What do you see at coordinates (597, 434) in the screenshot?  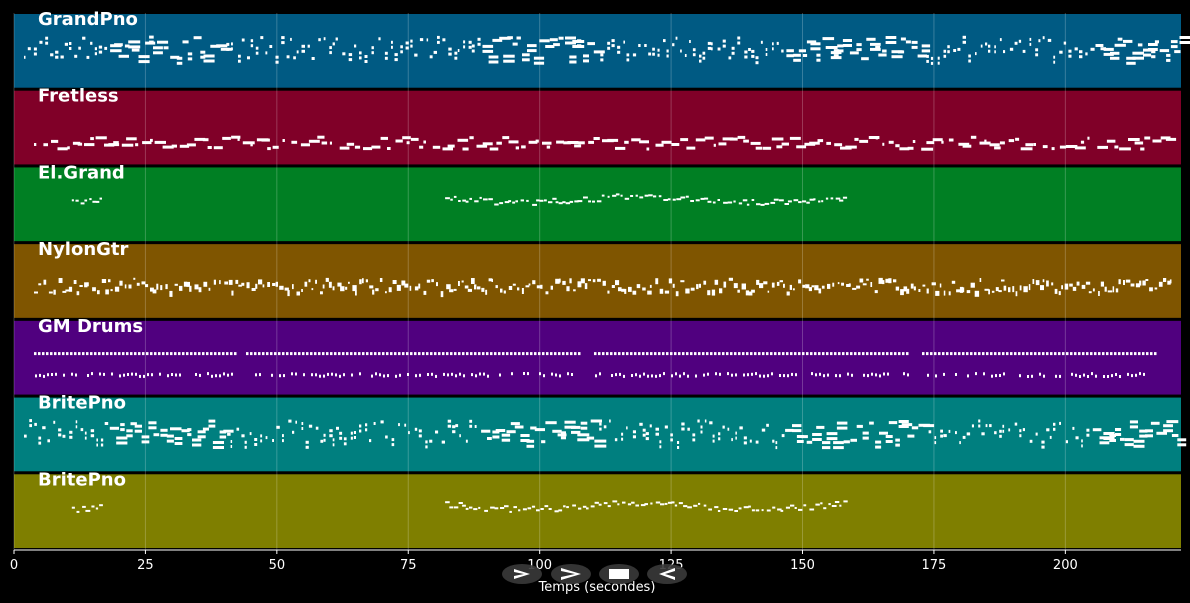 I see `track-band` at bounding box center [597, 434].